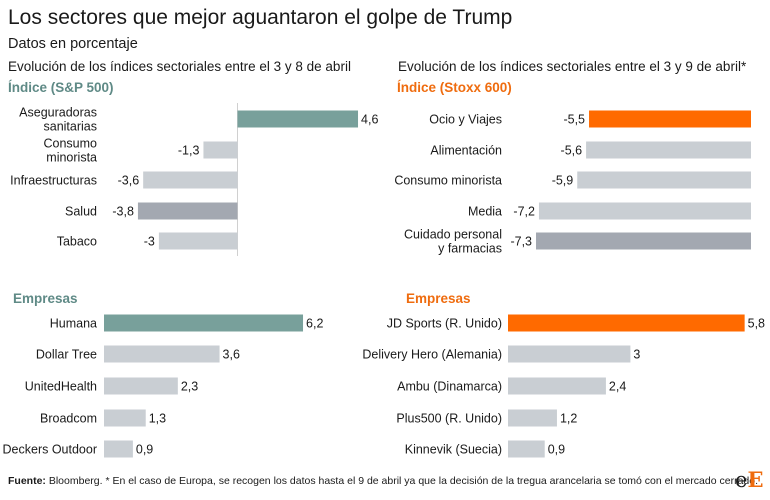 The image size is (770, 500). Describe the element at coordinates (521, 242) in the screenshot. I see `value-label: -7,3` at that location.